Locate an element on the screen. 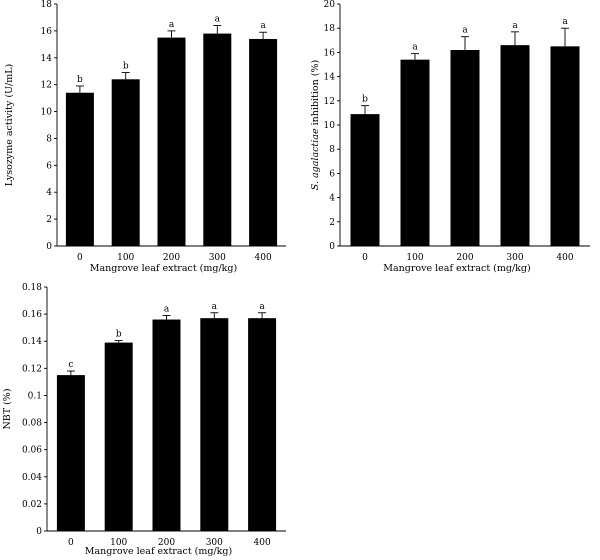  y-tick-label: 0.04 is located at coordinates (32, 478).